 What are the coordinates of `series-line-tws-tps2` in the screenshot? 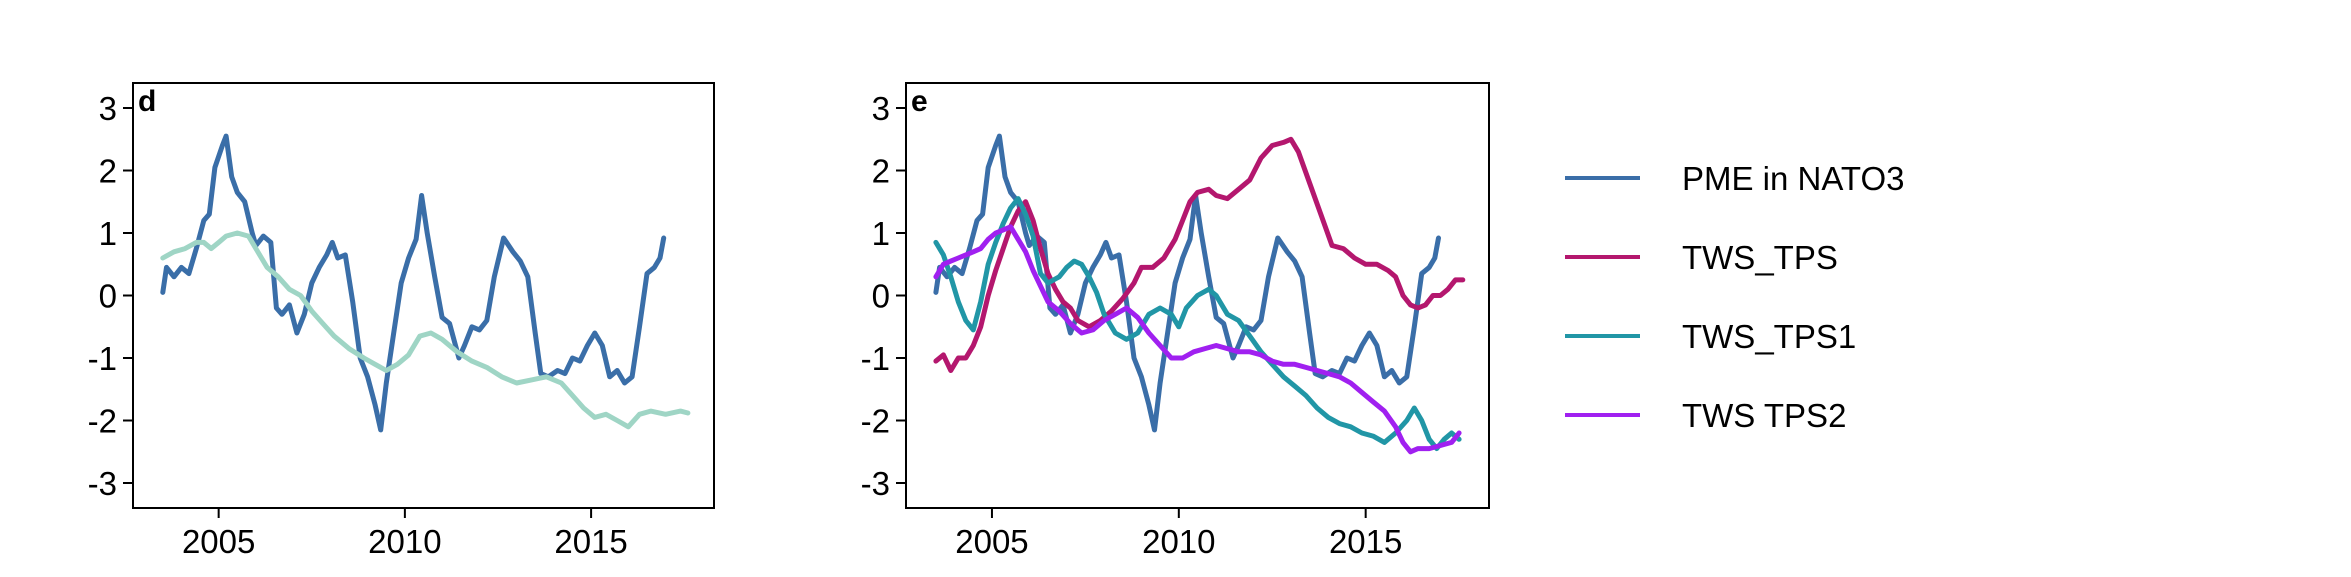 It's located at (1197, 339).